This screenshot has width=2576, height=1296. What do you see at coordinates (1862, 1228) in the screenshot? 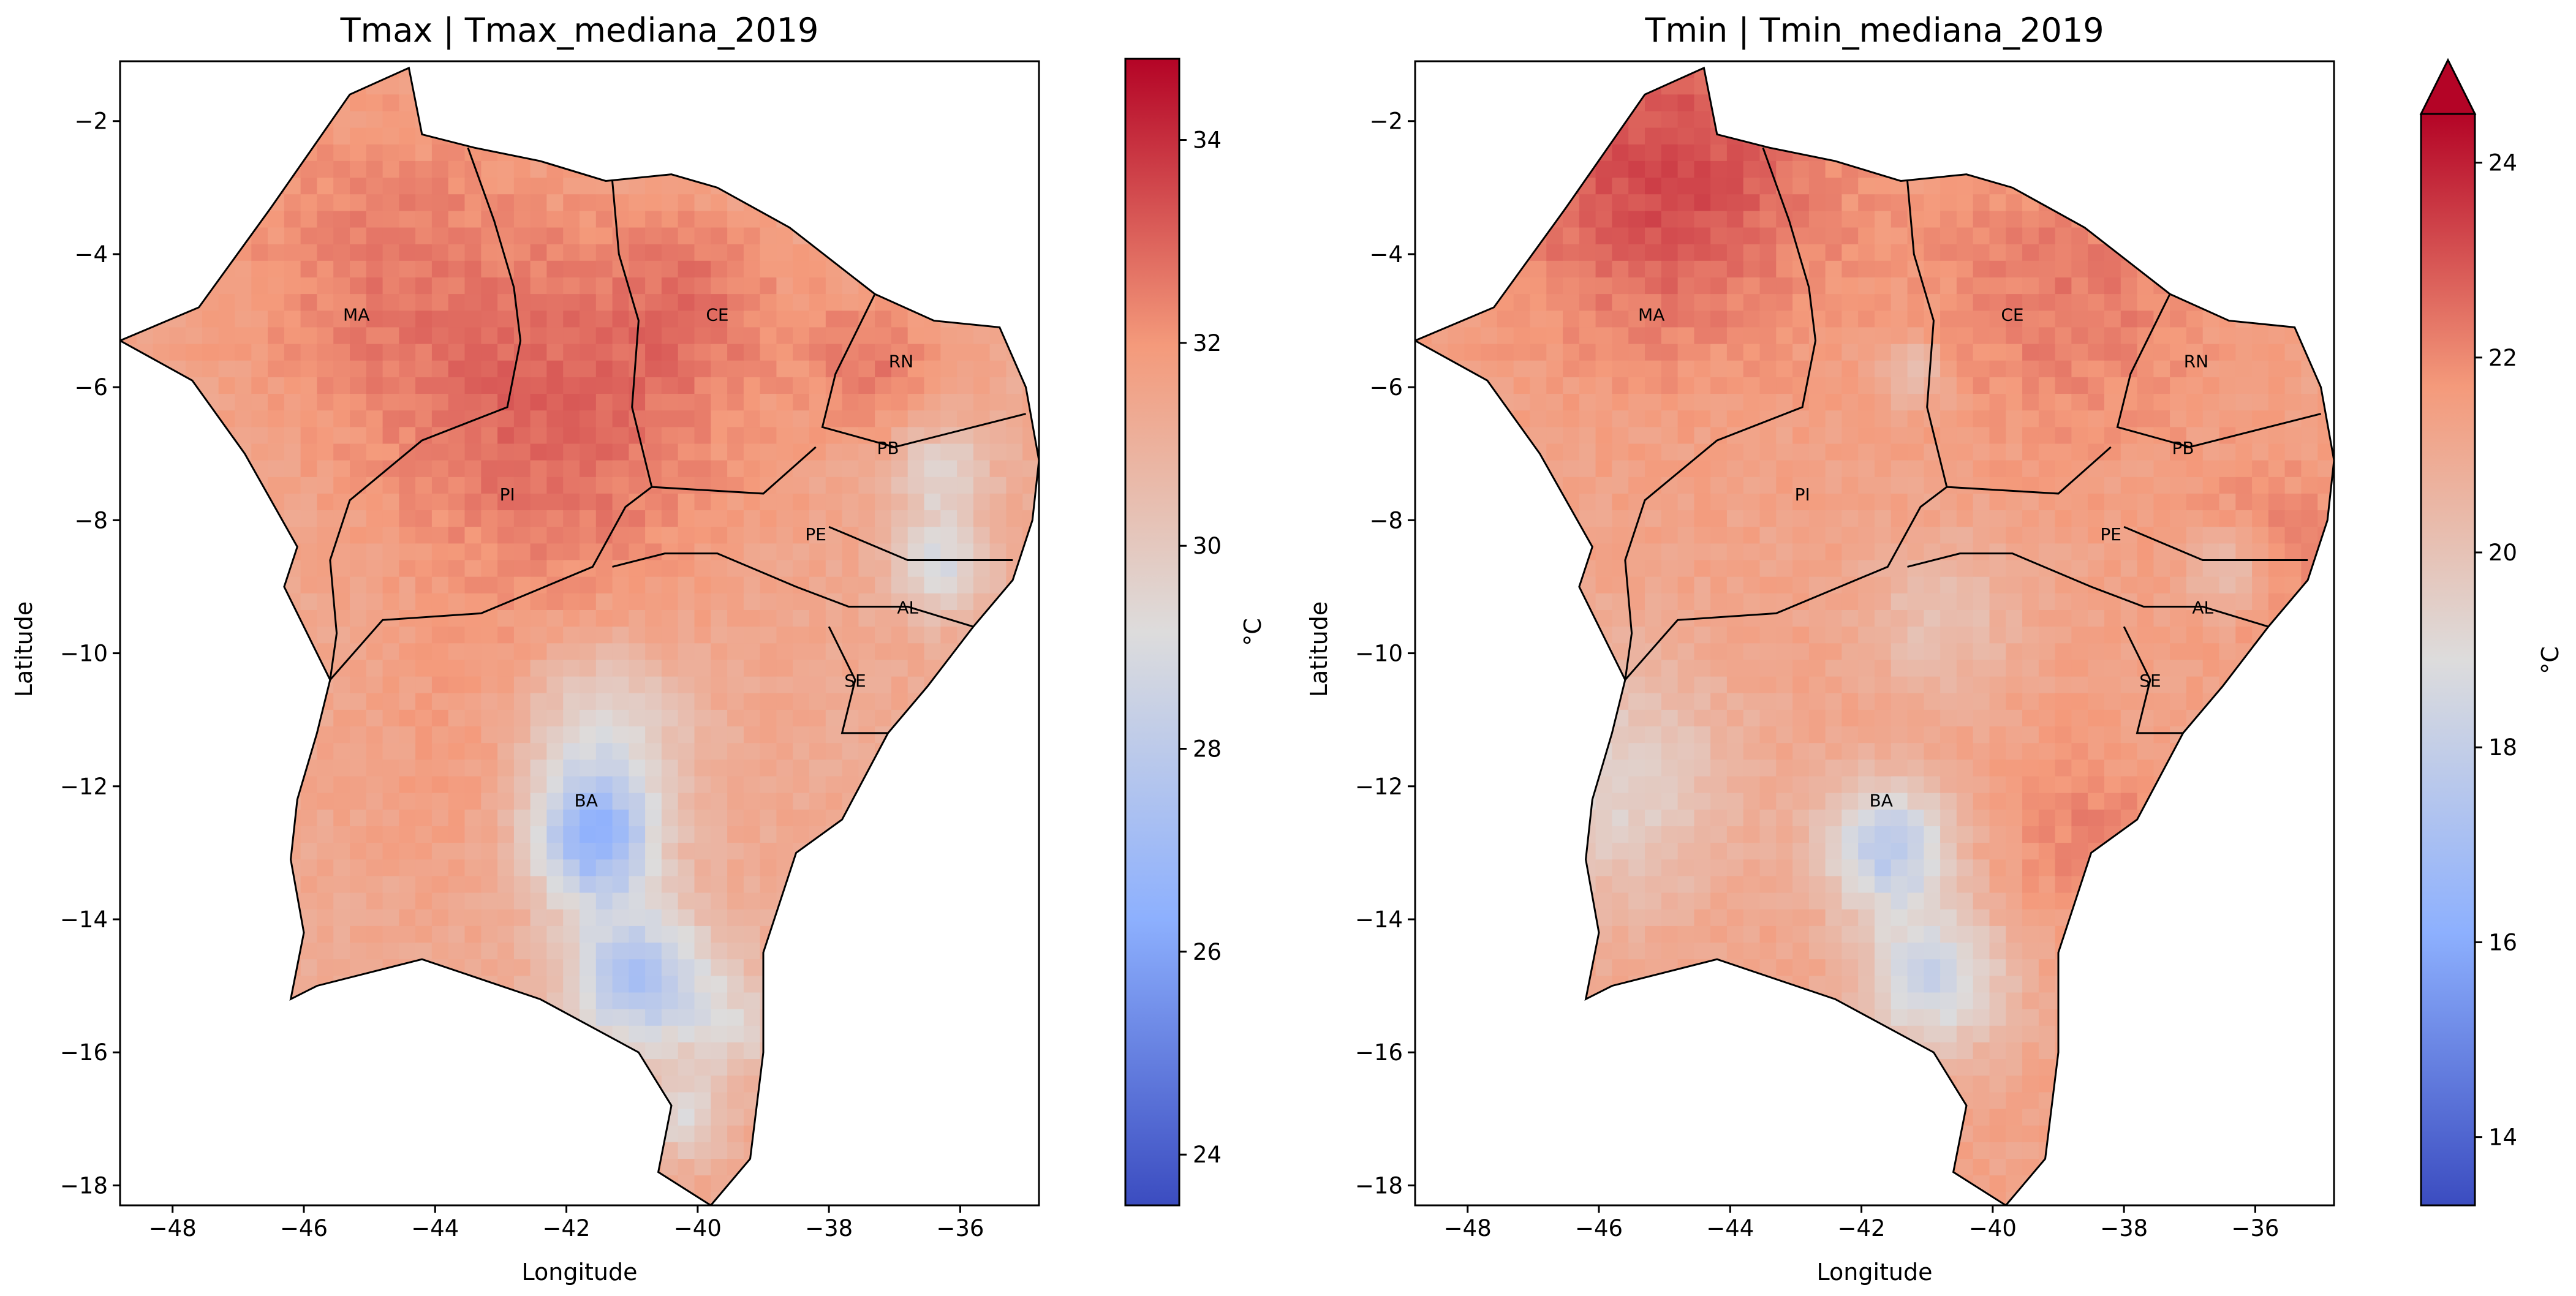
I see `tmin-x-tick: −42` at bounding box center [1862, 1228].